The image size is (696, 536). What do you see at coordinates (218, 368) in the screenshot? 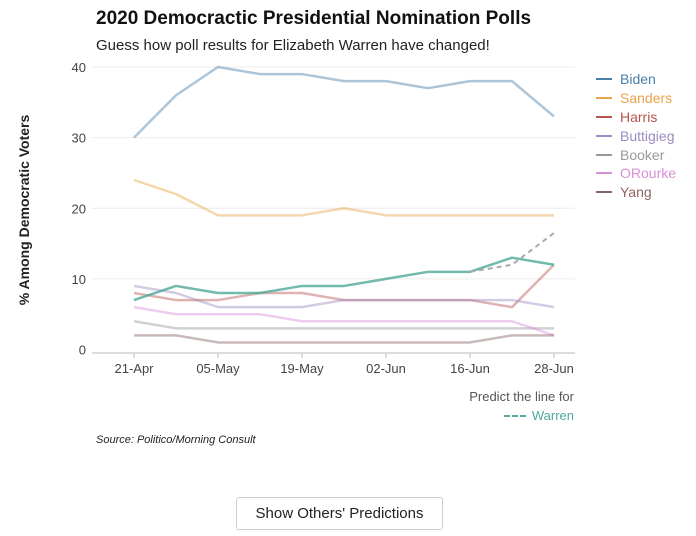
I see `x-tick-label: 05-May` at bounding box center [218, 368].